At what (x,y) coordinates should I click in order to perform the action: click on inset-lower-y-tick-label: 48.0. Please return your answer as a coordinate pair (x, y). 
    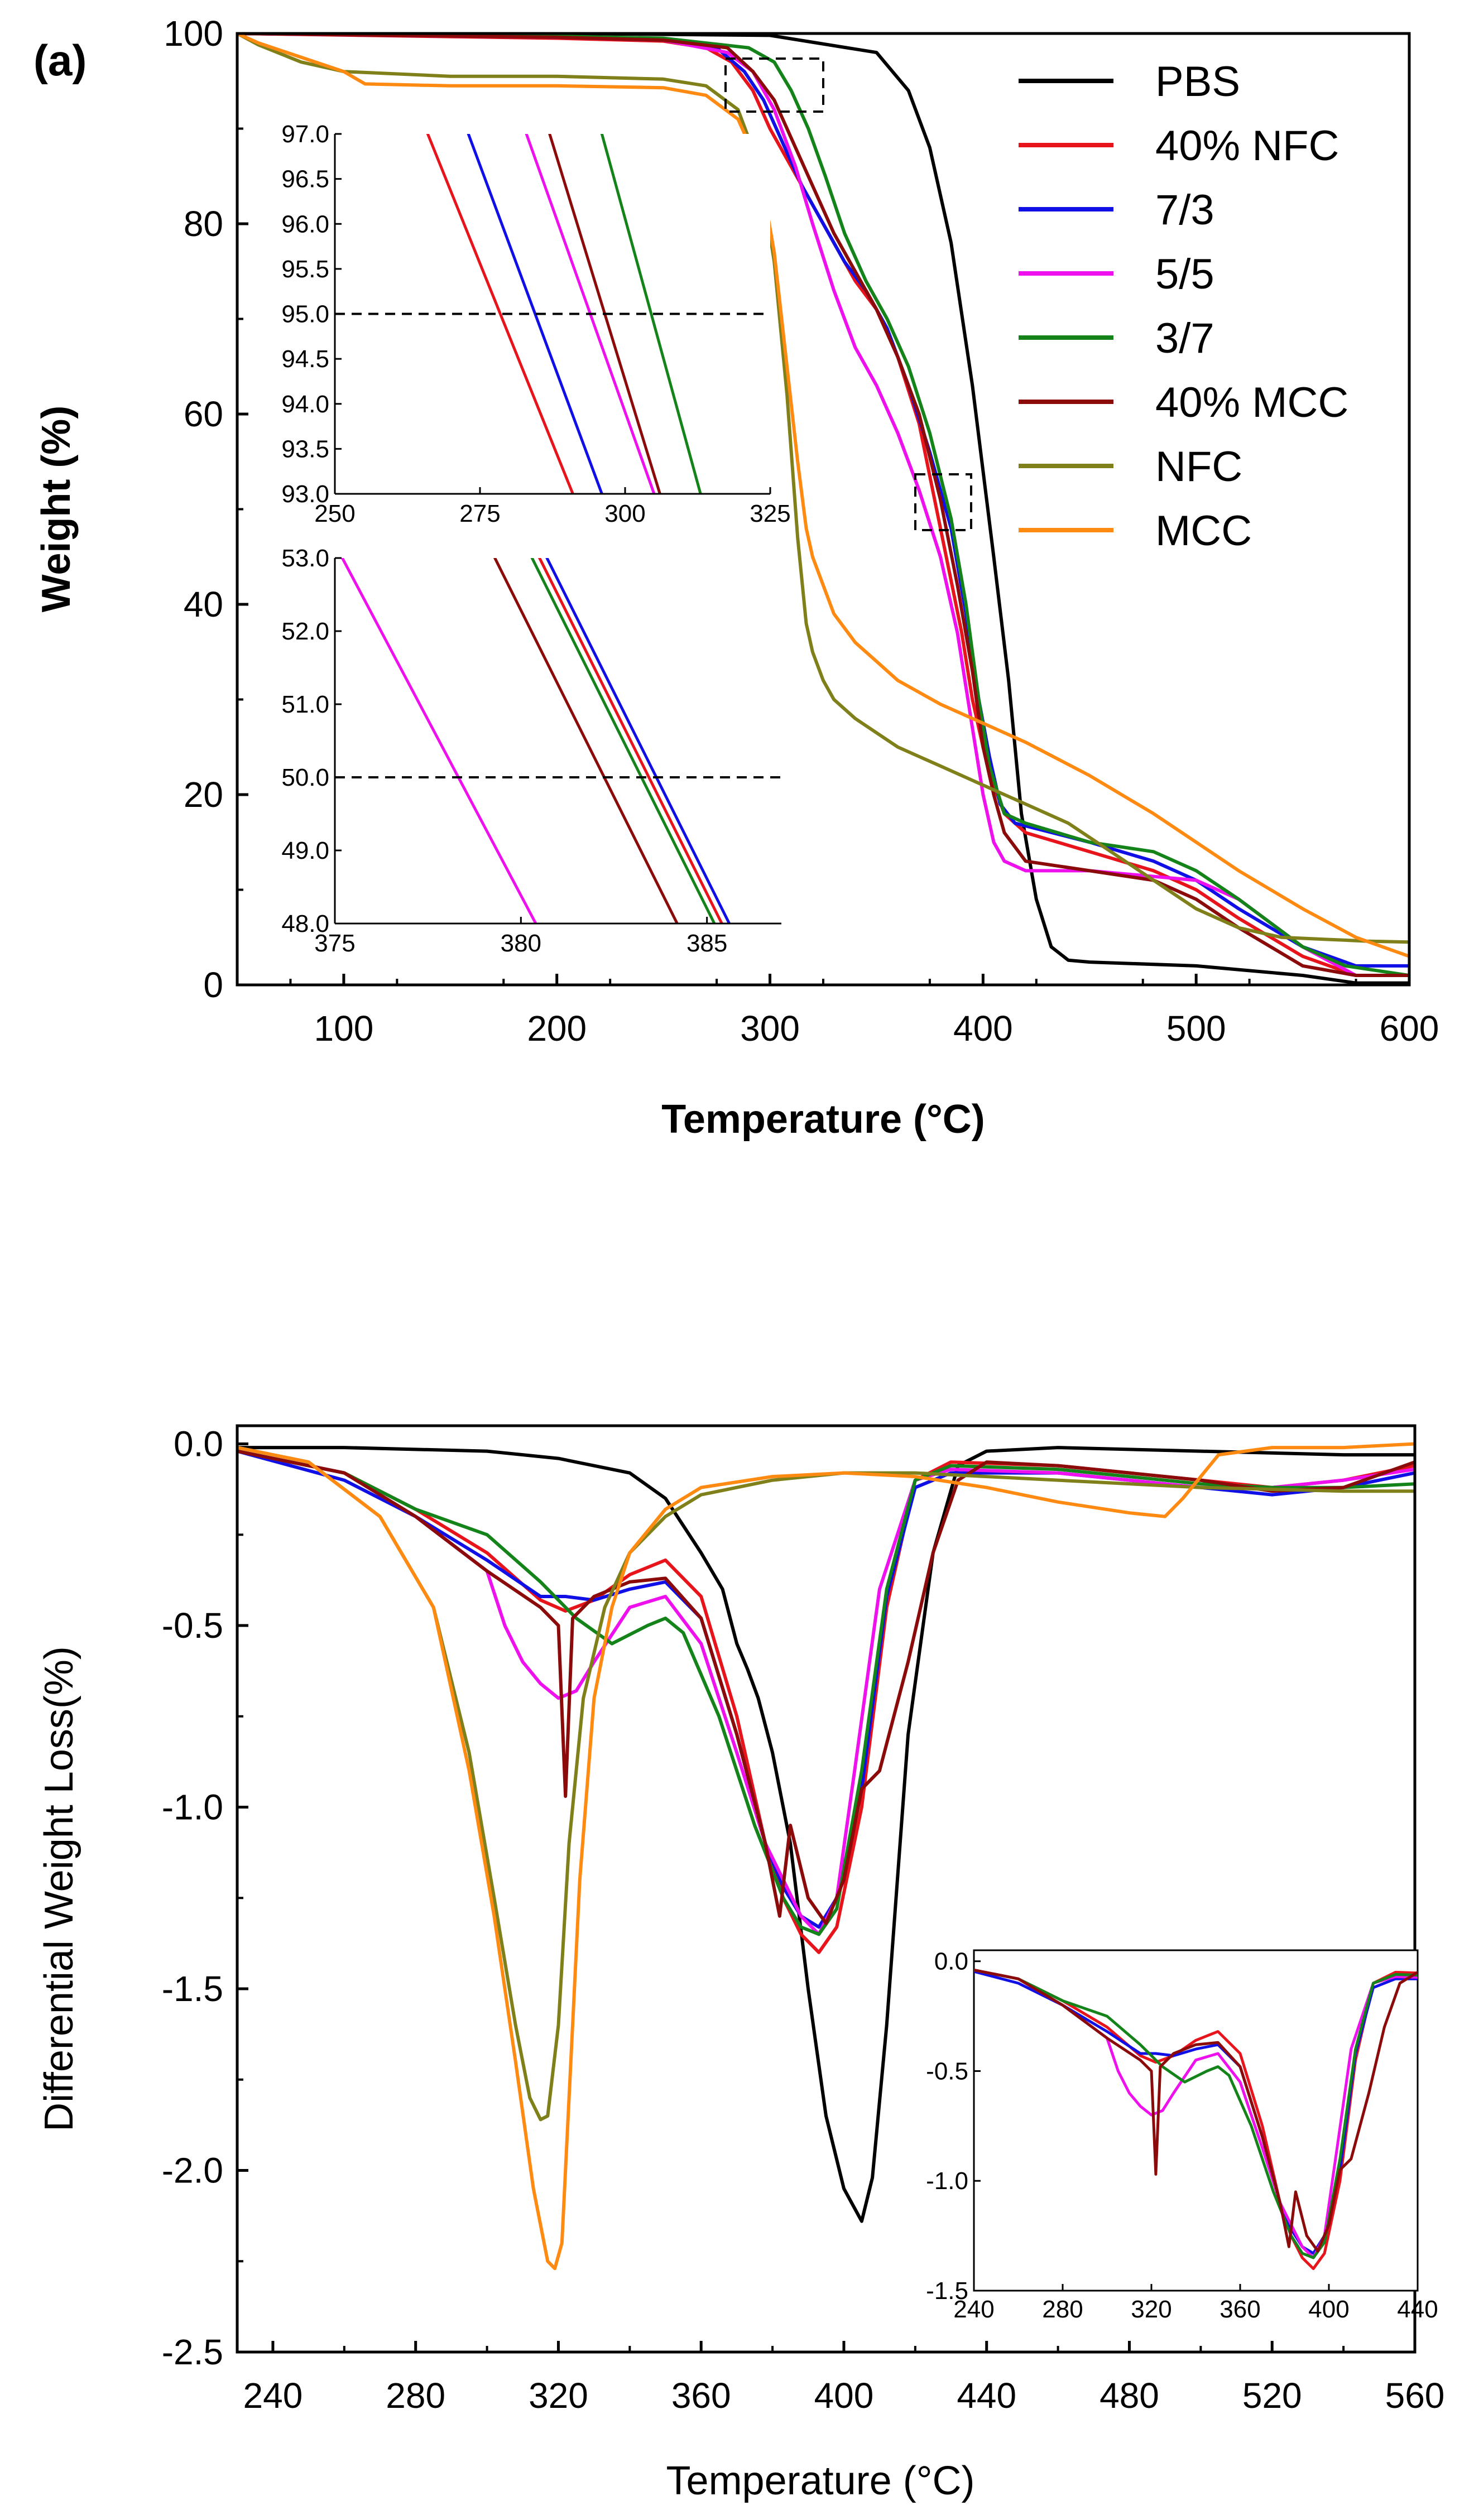
    Looking at the image, I should click on (305, 924).